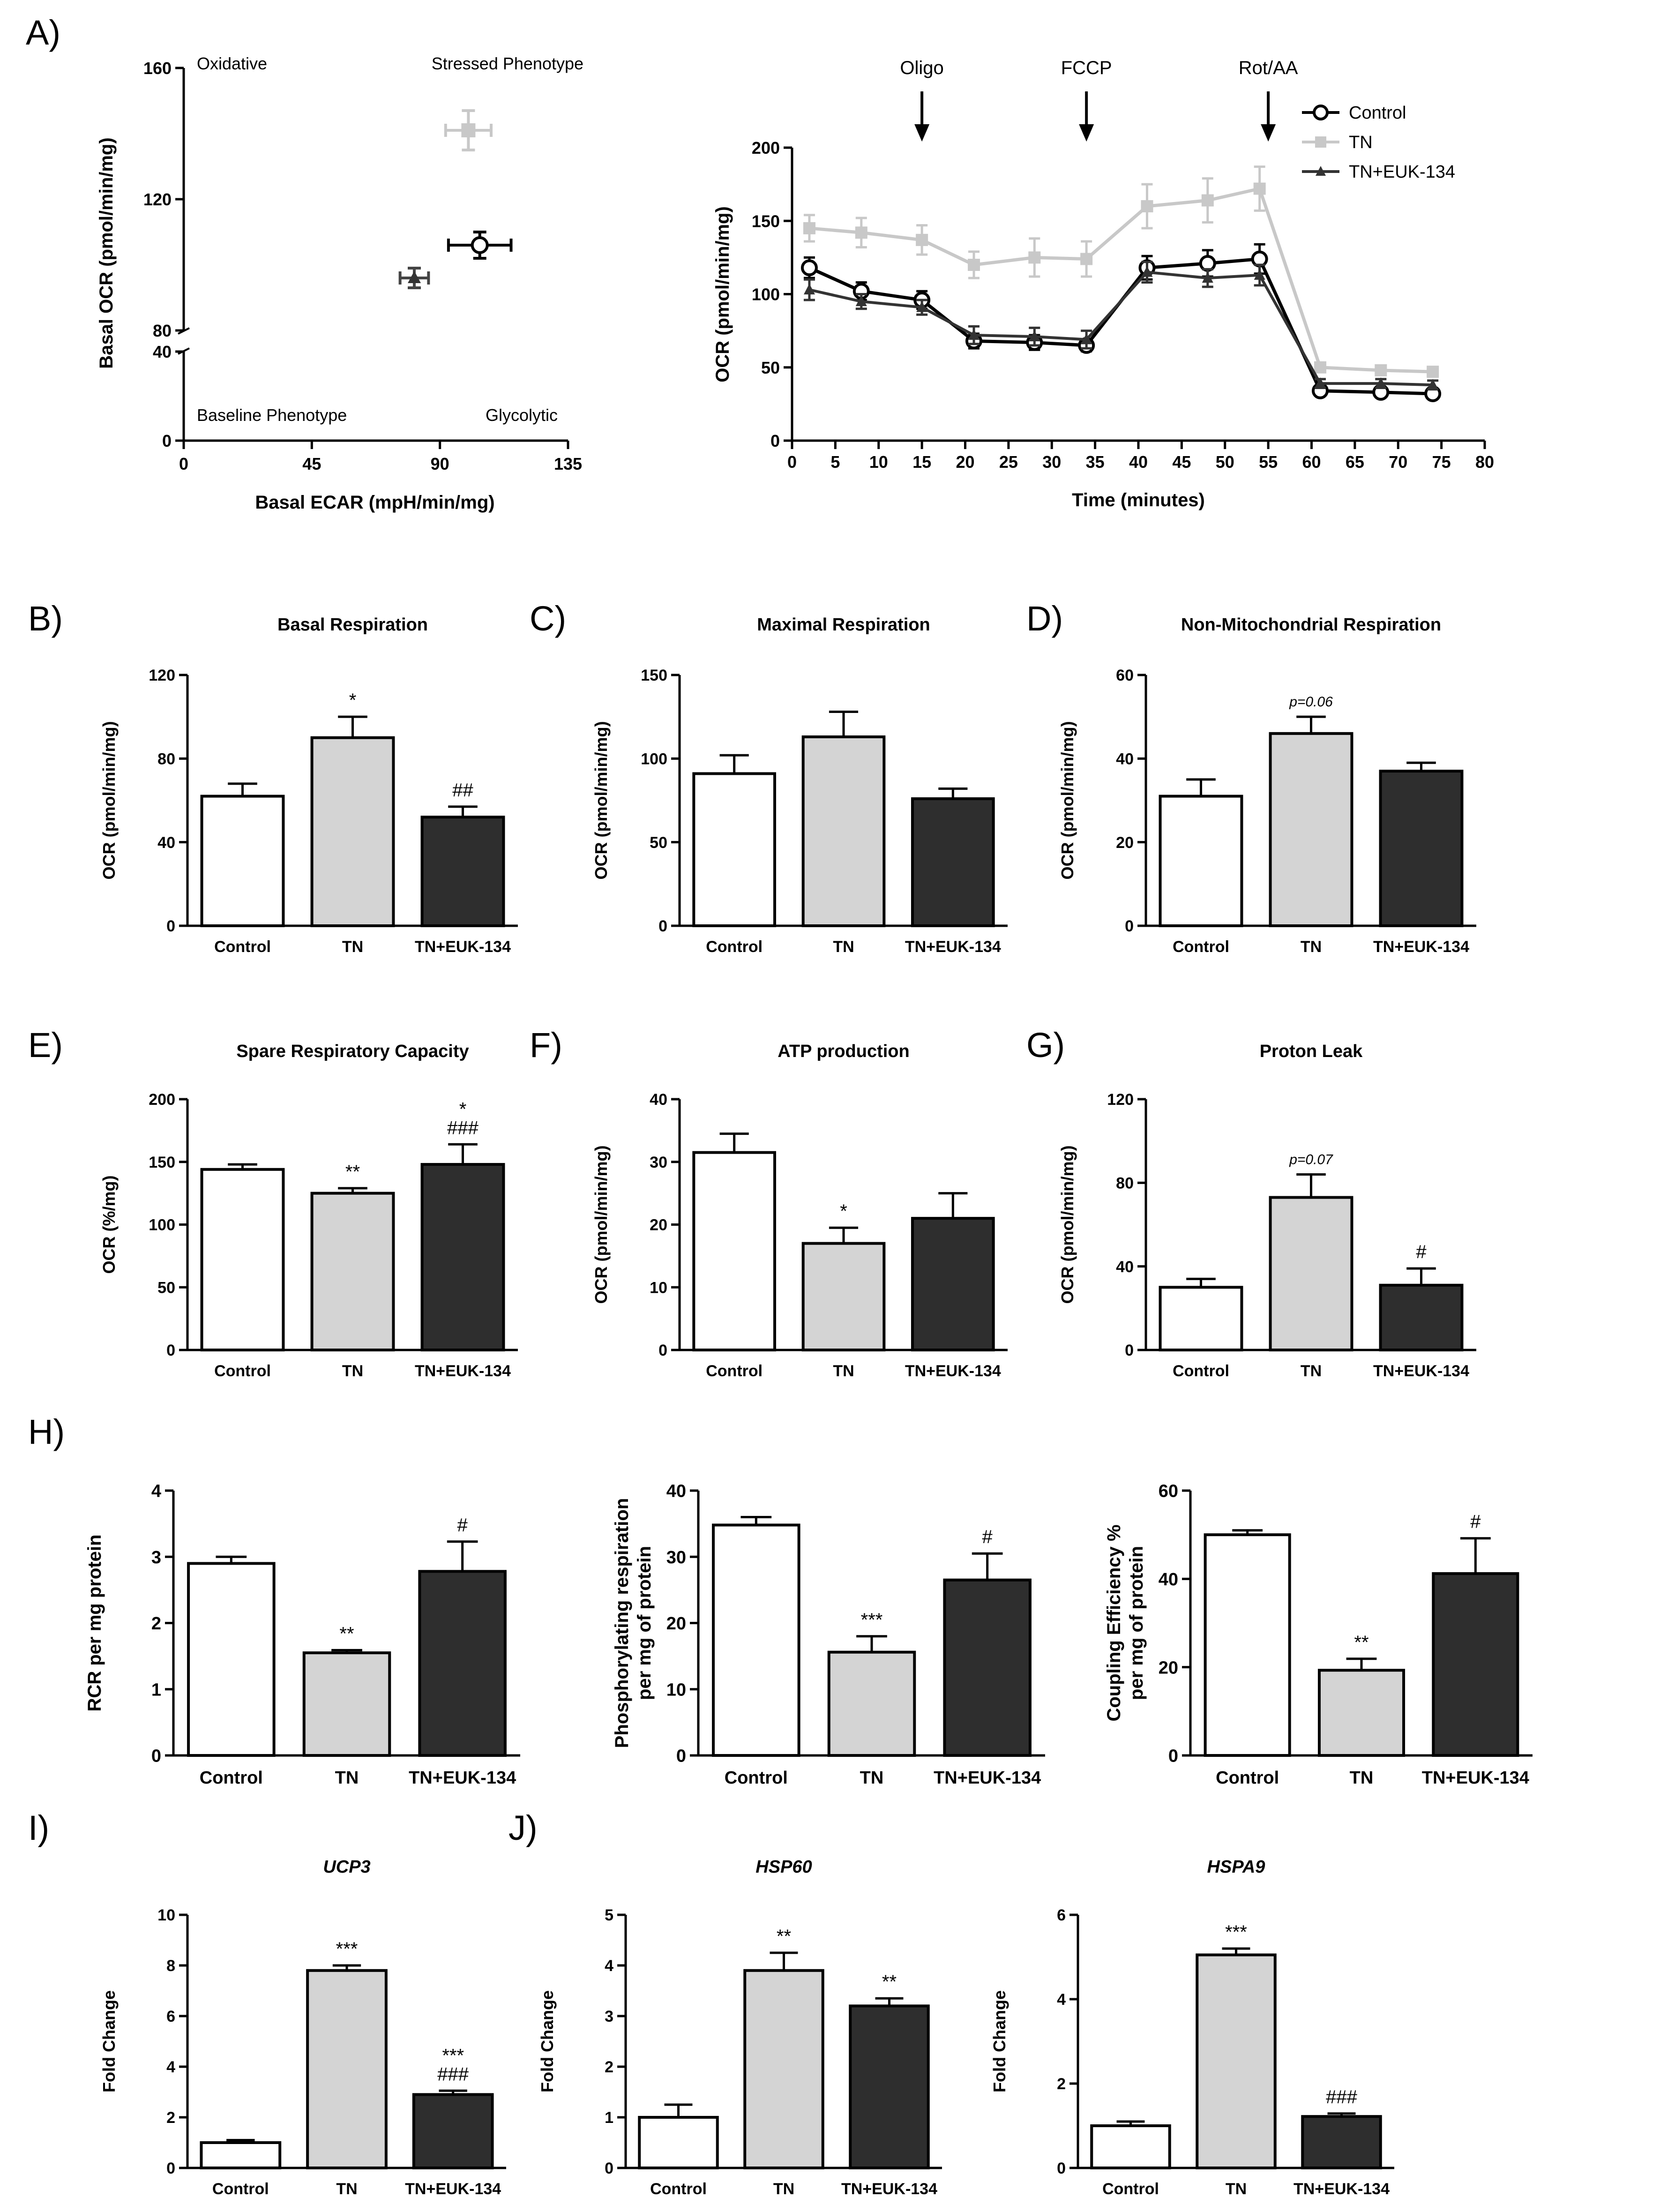 The width and height of the screenshot is (1675, 2212). I want to click on x-tick-label-G: Control, so click(1201, 1371).